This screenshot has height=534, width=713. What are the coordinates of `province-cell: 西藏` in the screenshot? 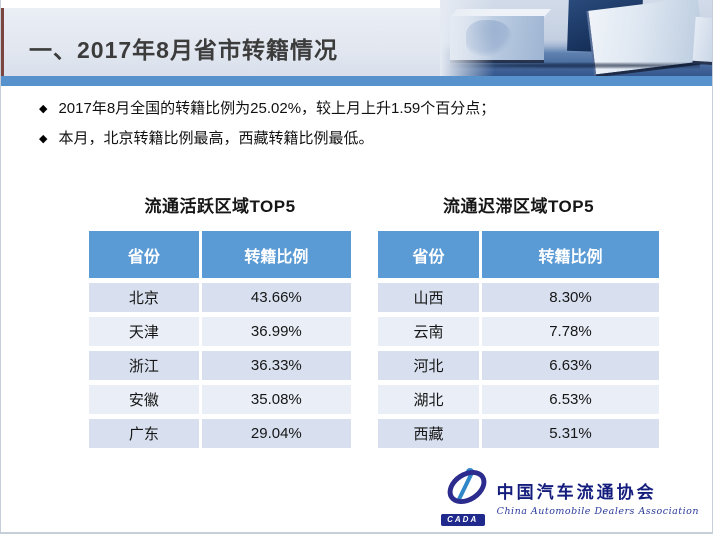 It's located at (430, 433).